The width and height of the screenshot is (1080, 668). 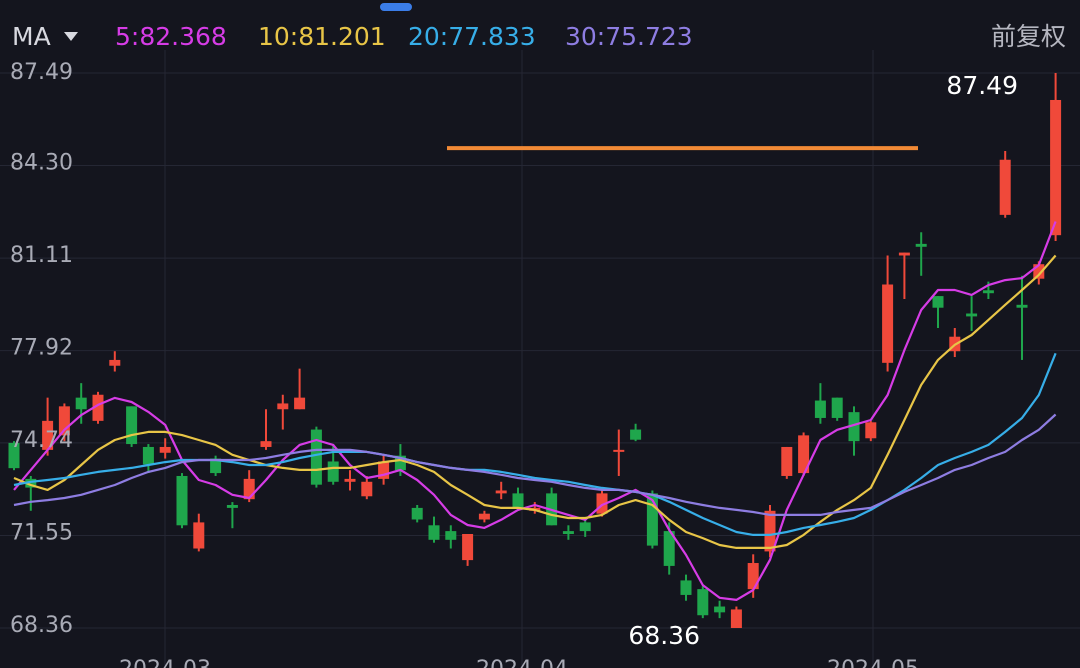 I want to click on y-tick-label: 68.36, so click(x=41, y=625).